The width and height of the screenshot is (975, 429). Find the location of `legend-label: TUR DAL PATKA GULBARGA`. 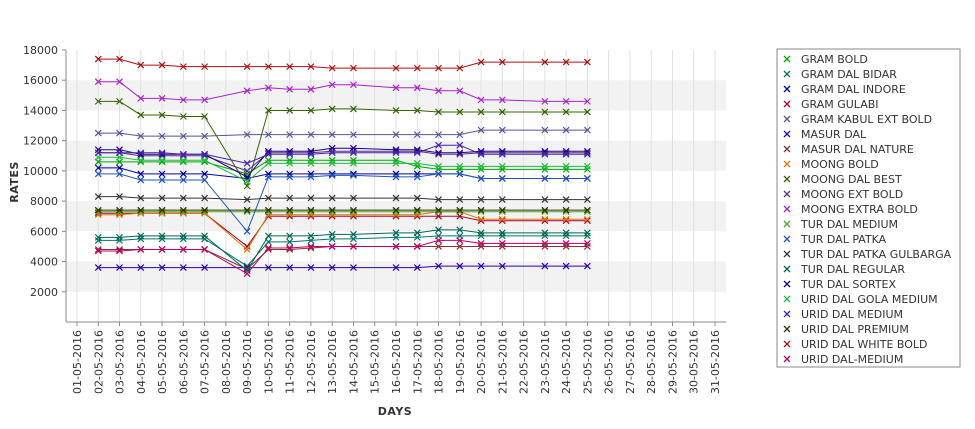

legend-label: TUR DAL PATKA GULBARGA is located at coordinates (876, 254).